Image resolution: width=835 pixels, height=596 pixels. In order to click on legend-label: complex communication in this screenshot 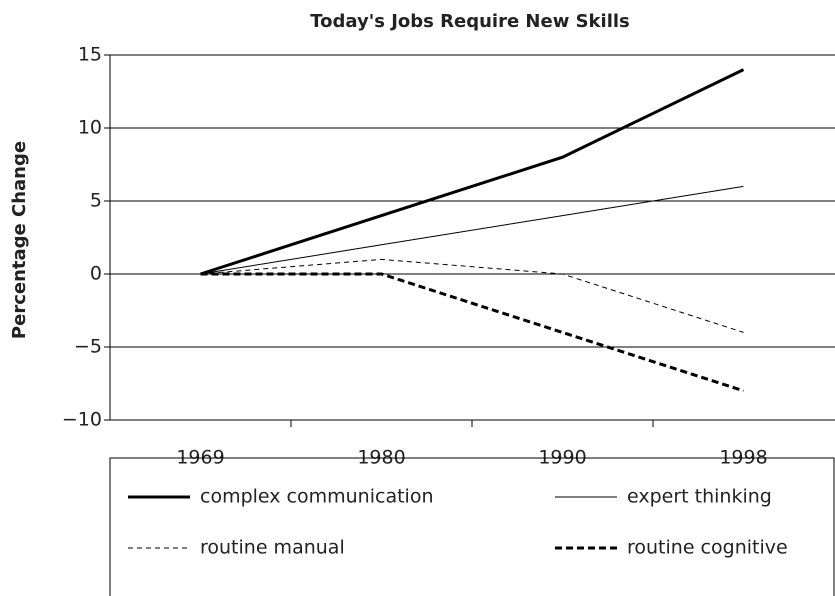, I will do `click(317, 497)`.